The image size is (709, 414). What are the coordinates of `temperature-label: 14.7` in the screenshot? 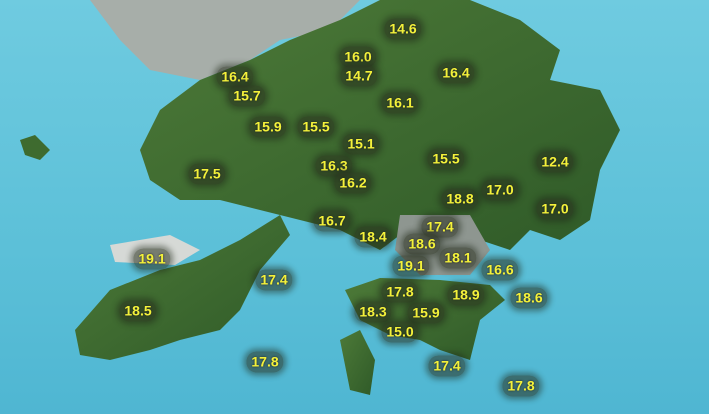 It's located at (359, 76).